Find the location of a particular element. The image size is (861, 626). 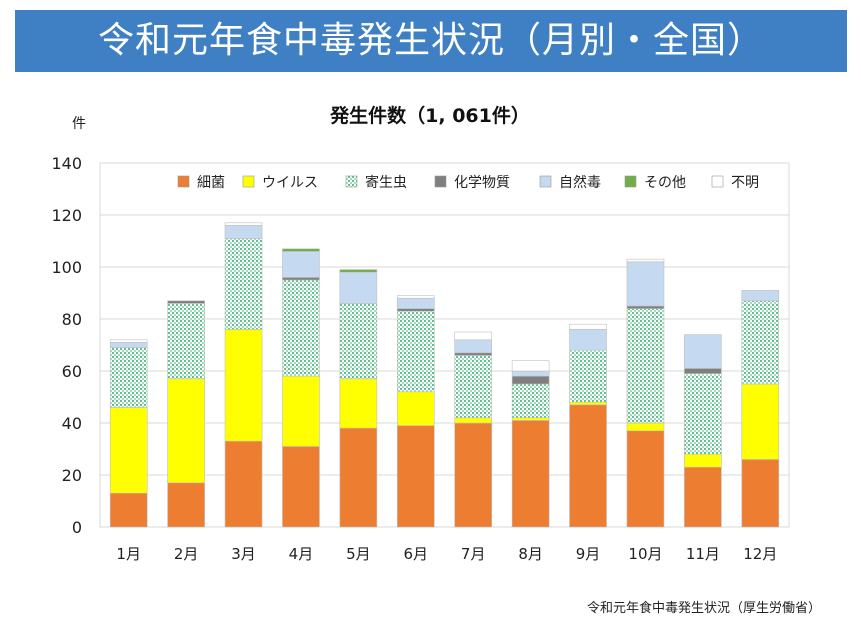

x-tick-label: 2月 is located at coordinates (186, 554).